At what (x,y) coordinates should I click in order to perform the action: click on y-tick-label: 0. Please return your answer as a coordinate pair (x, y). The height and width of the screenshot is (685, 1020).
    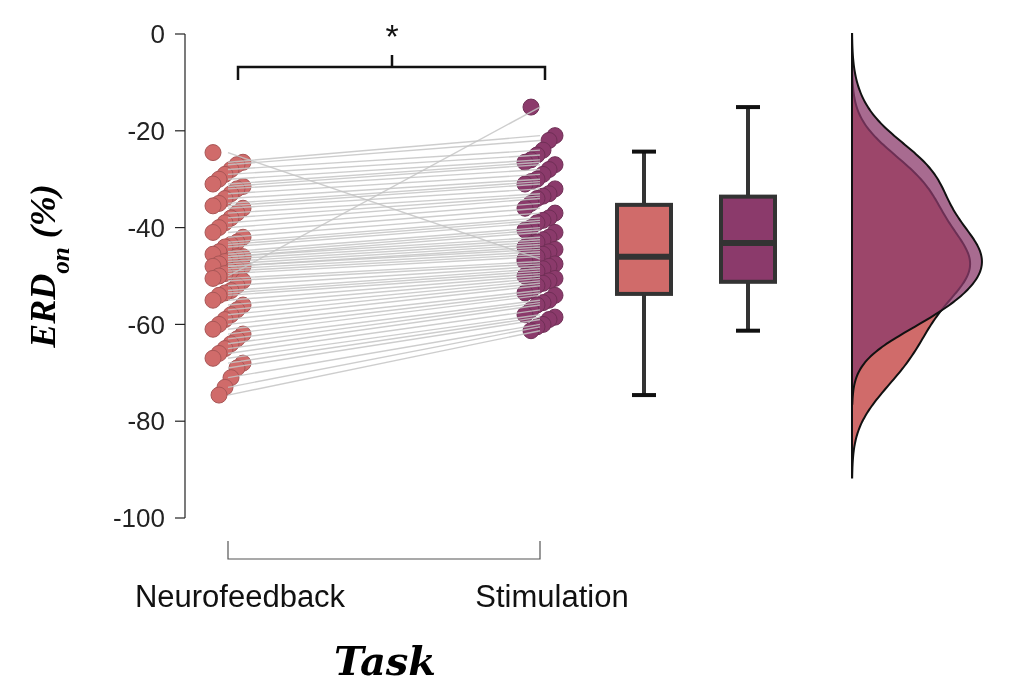
    Looking at the image, I should click on (157, 34).